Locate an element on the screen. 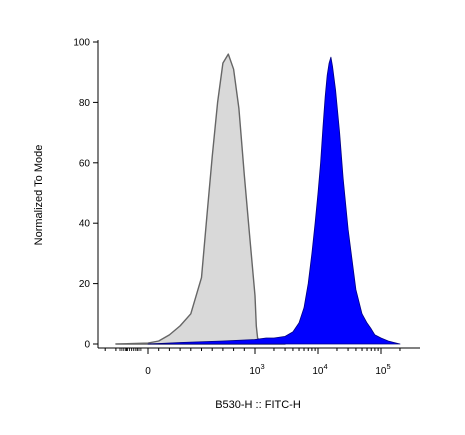  x-tick-label: 0 is located at coordinates (148, 371).